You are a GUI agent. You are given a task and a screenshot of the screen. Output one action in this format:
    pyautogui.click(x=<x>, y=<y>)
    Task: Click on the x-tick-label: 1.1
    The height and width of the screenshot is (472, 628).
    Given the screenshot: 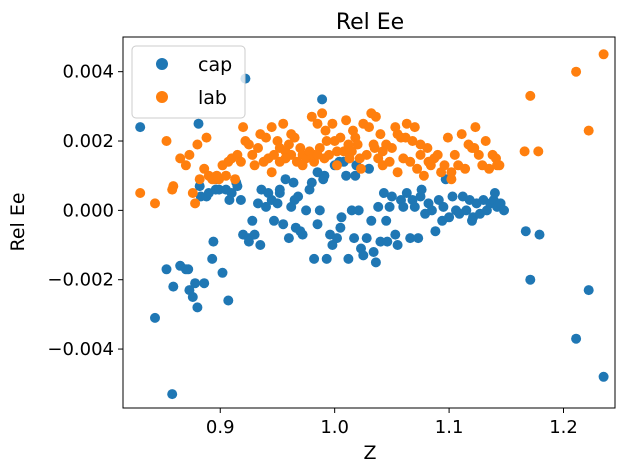 What is the action you would take?
    pyautogui.click(x=449, y=427)
    